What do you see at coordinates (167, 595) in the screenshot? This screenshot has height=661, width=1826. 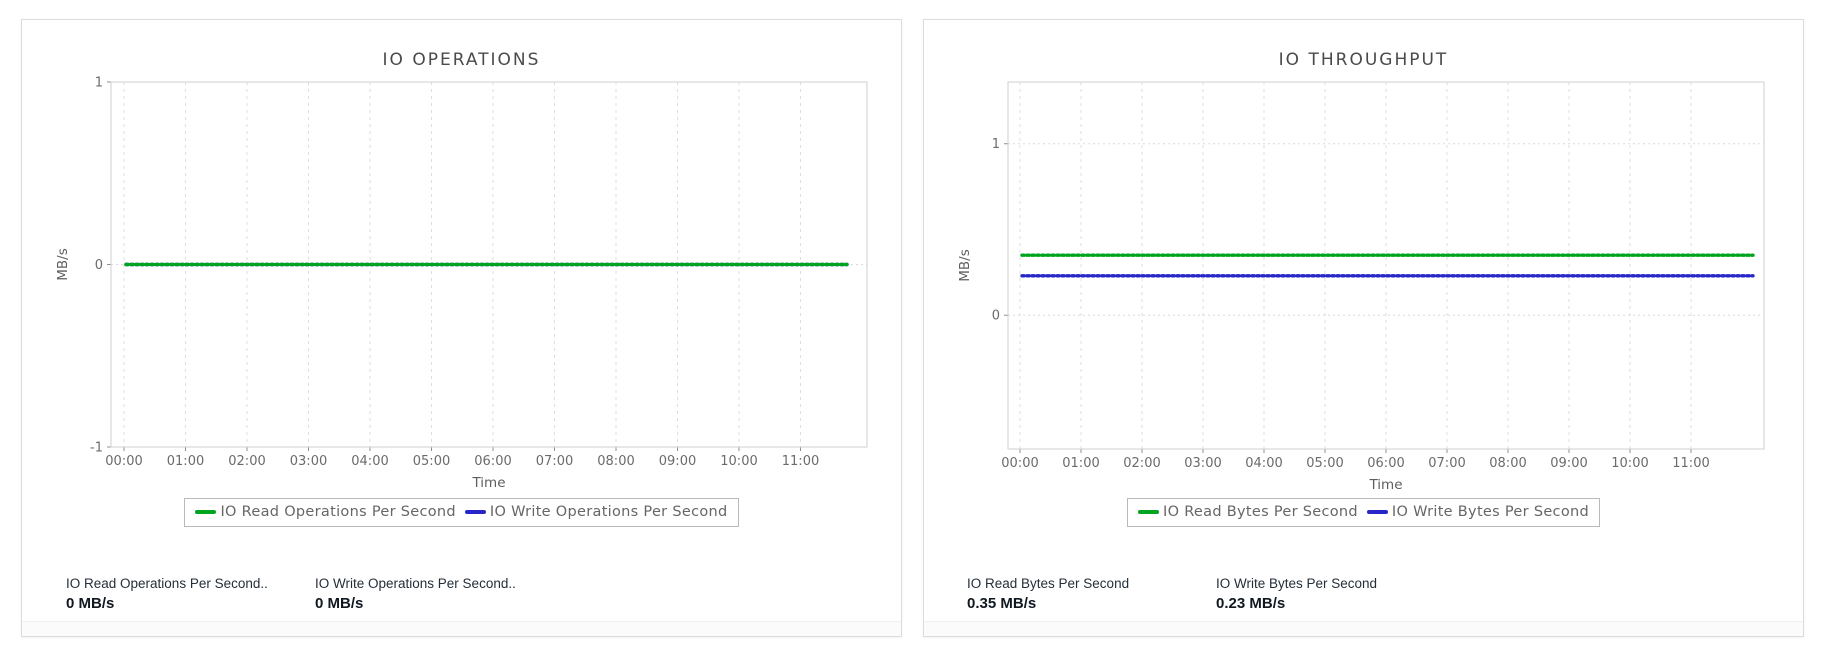 I see `stat-read-operations: IO Read Operations Per Second.. 0 MB/s` at bounding box center [167, 595].